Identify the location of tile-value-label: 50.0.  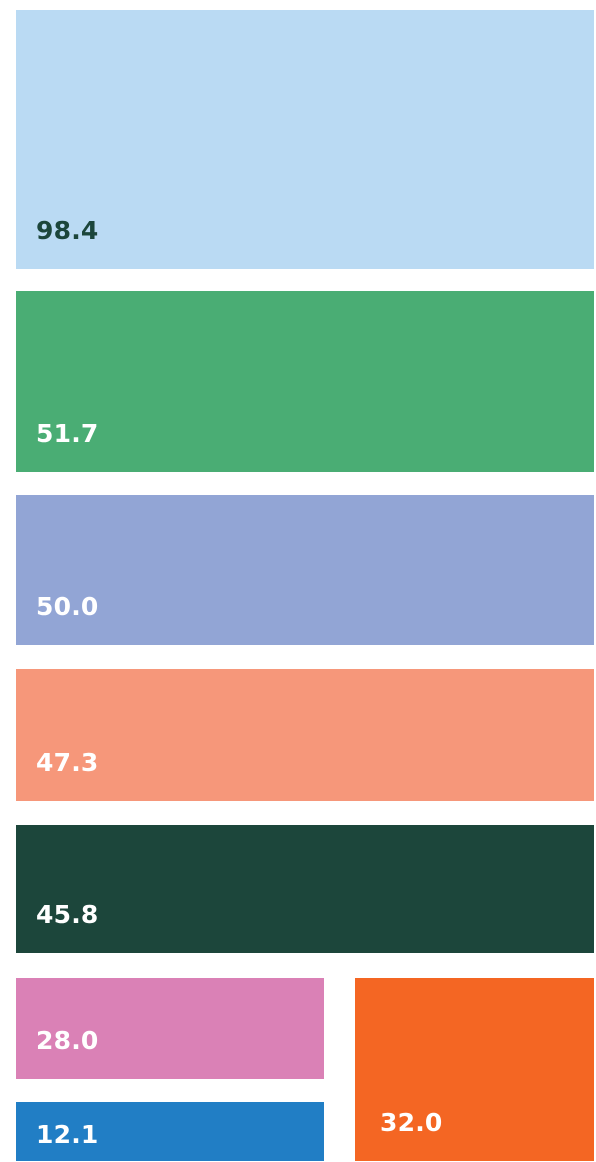
(67, 606).